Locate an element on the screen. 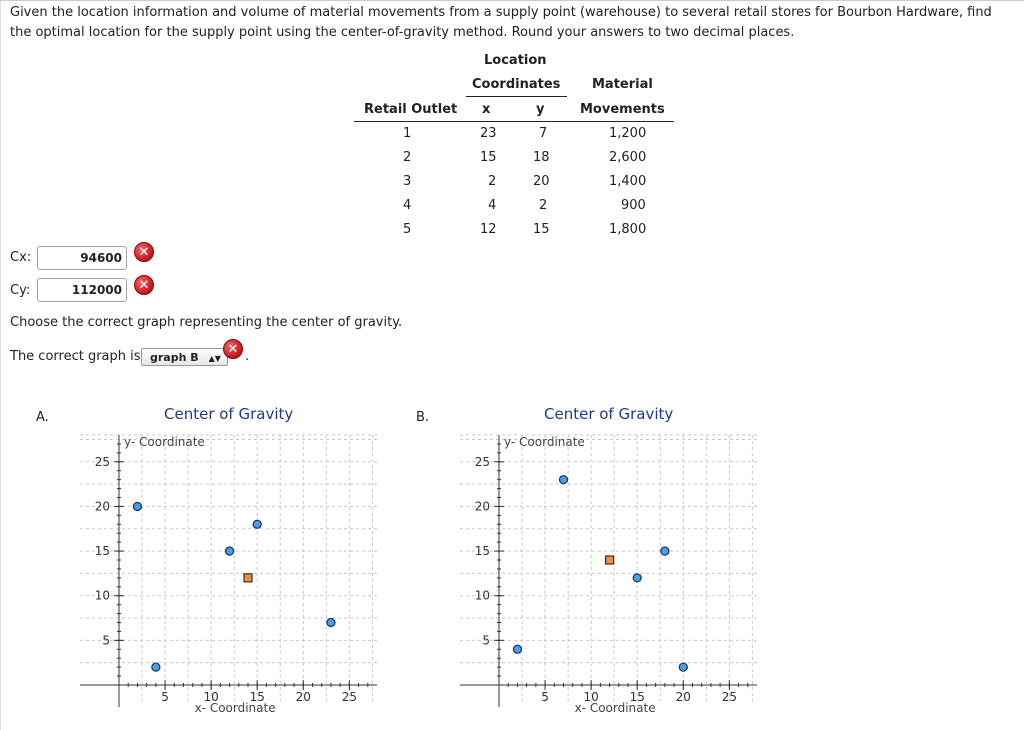 This screenshot has height=730, width=1024. header-location: Location is located at coordinates (515, 60).